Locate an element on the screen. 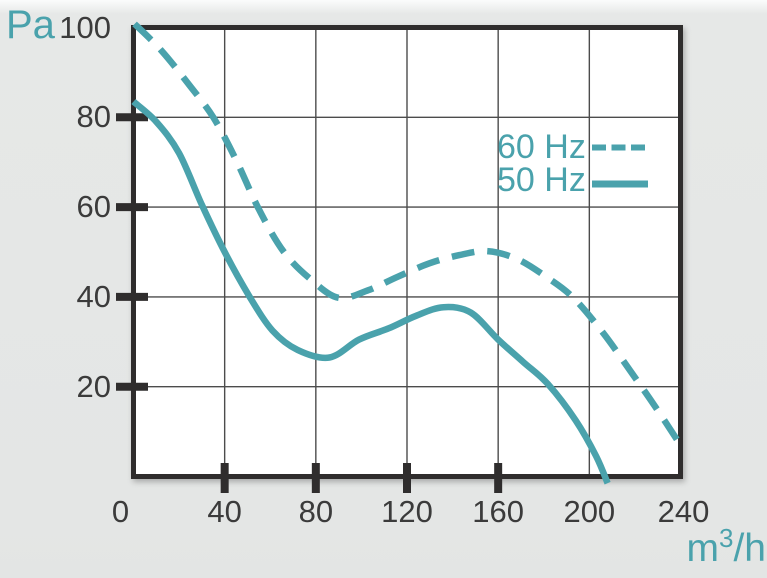 This screenshot has width=767, height=578. flow-unit-rest: /h is located at coordinates (749, 548).